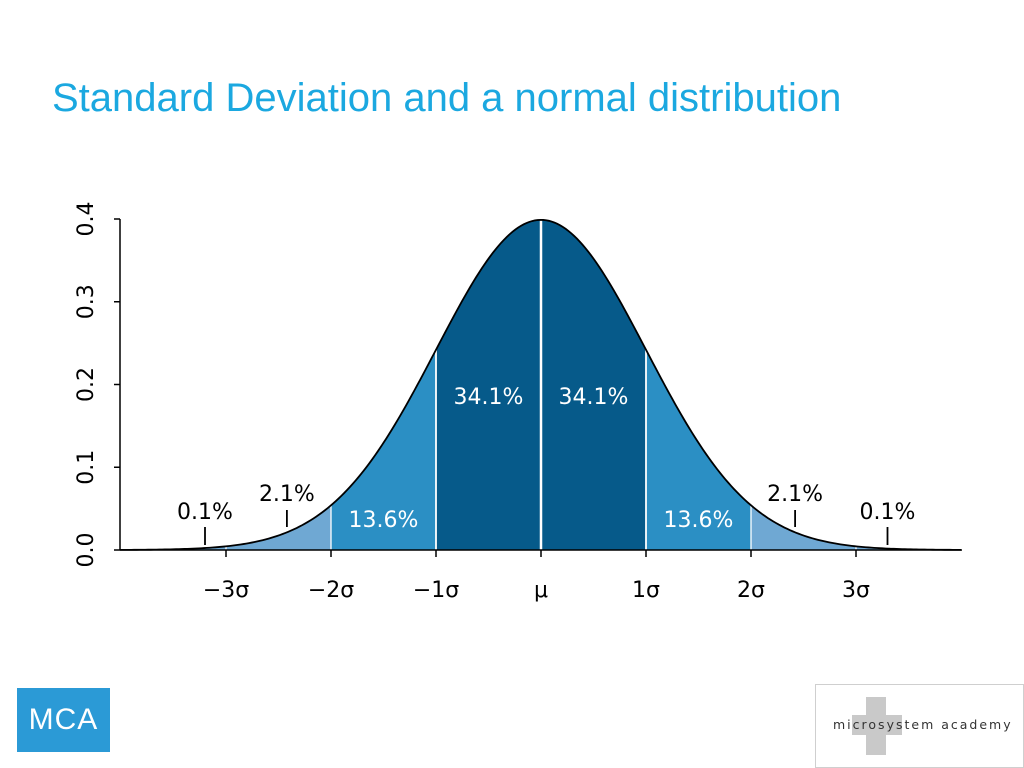 Image resolution: width=1024 pixels, height=768 pixels. I want to click on x-tick-label-1: −2σ, so click(331, 590).